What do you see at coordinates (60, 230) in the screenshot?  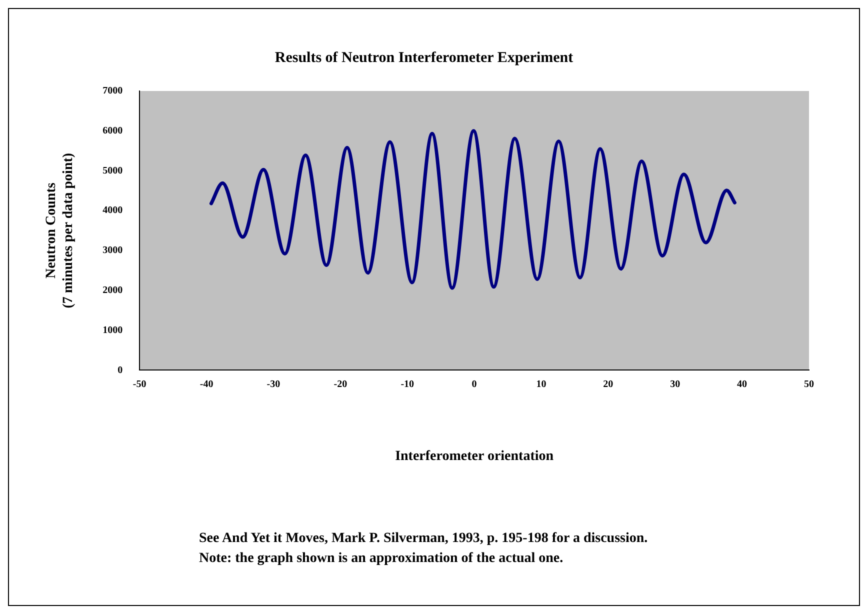 I see `y-axis-title: Neutron Counts (7 minutes per data point)` at bounding box center [60, 230].